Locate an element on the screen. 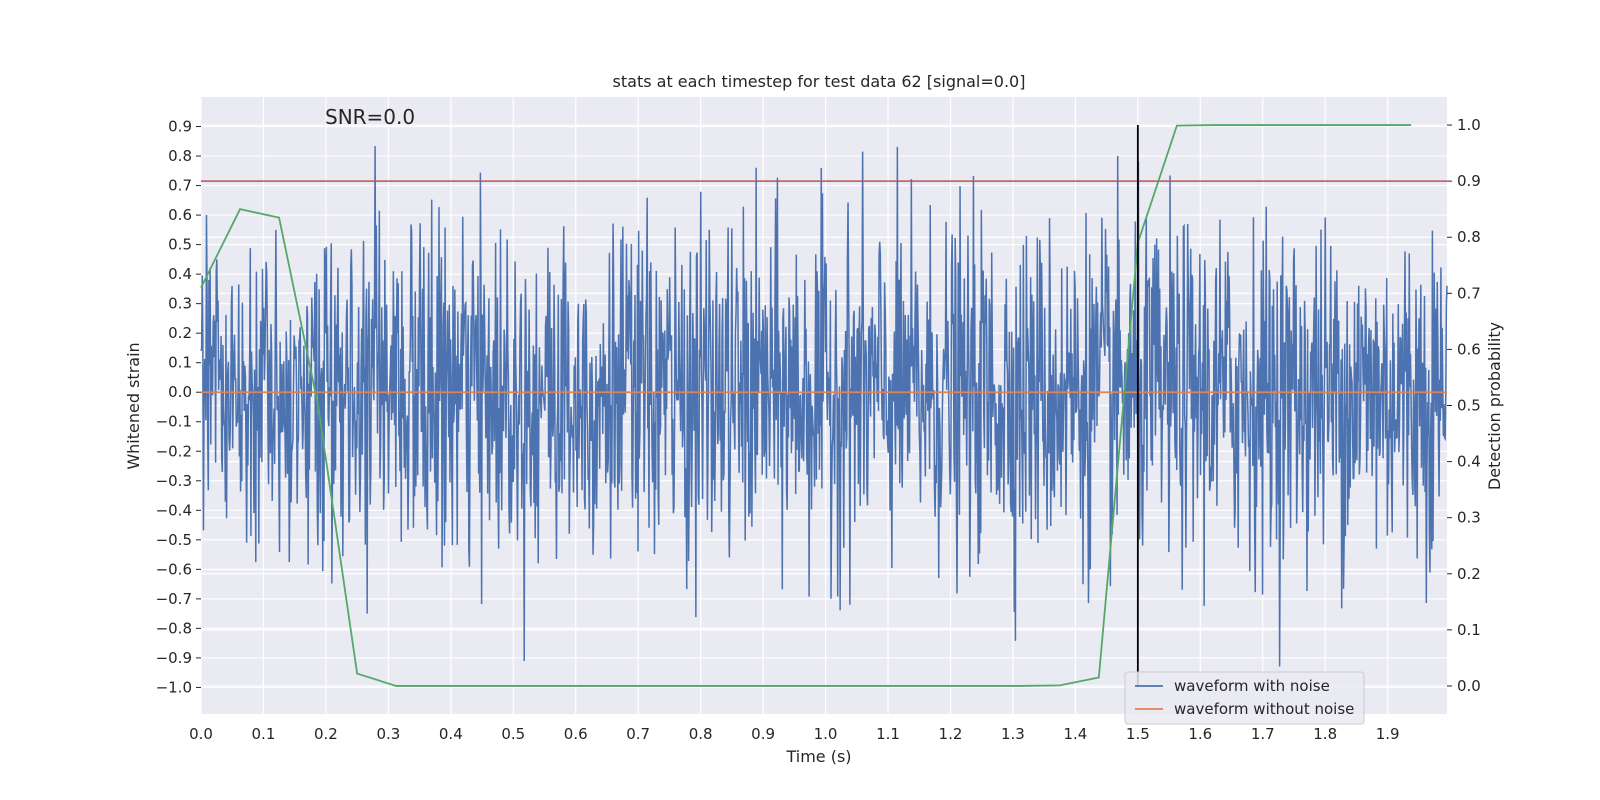  y-tick-label: −1.0 is located at coordinates (174, 687).